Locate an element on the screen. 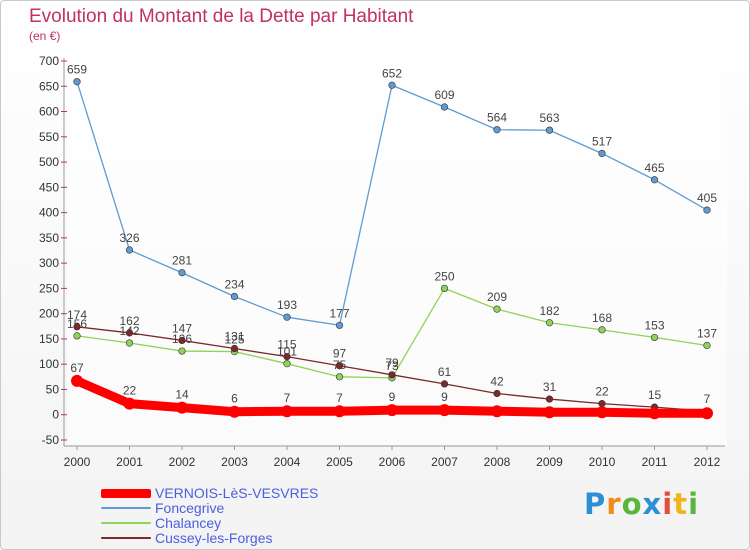 The height and width of the screenshot is (550, 750). x-tick-label: 2010 is located at coordinates (602, 462).